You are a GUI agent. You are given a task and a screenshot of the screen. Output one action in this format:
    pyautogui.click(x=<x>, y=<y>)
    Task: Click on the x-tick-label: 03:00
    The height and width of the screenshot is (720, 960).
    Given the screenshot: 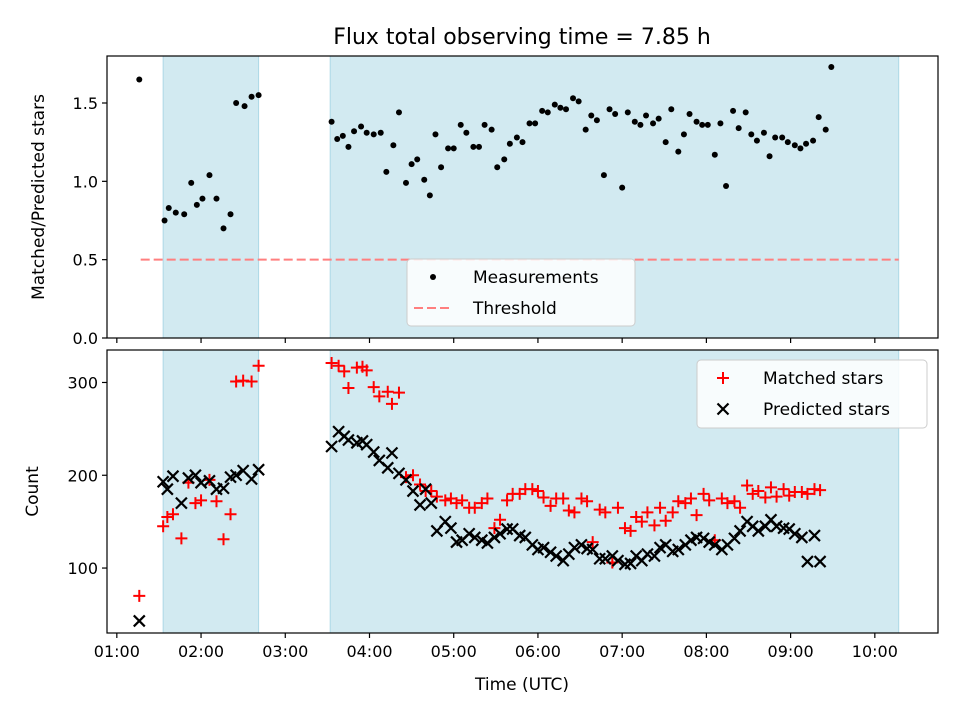 What is the action you would take?
    pyautogui.click(x=285, y=651)
    